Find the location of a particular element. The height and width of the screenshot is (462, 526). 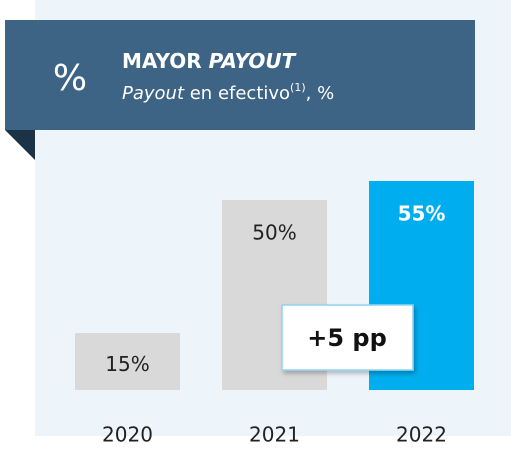

subtitle-footnote: (1) is located at coordinates (298, 87).